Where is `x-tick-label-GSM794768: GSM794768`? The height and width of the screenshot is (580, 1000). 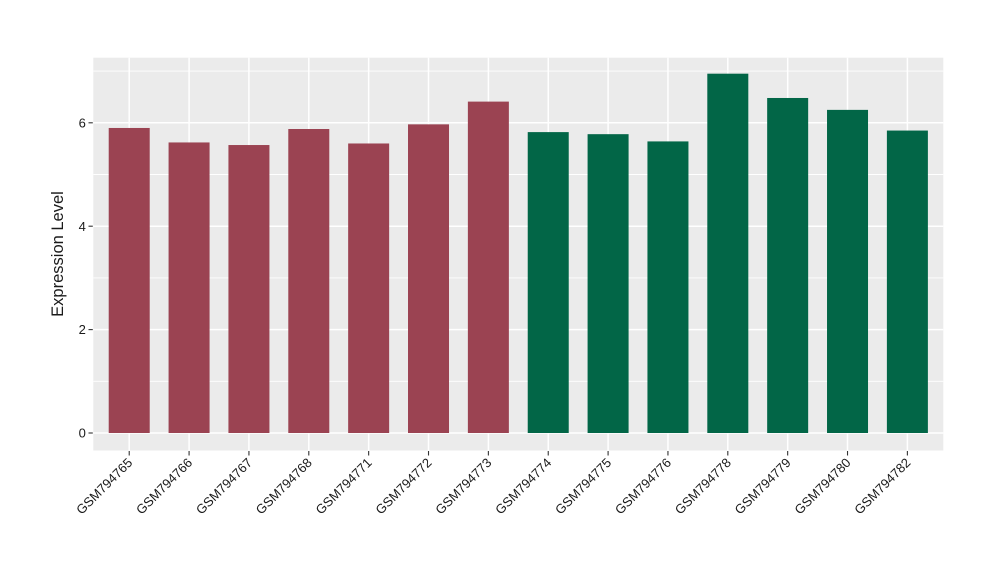
x-tick-label-GSM794768: GSM794768 is located at coordinates (284, 486).